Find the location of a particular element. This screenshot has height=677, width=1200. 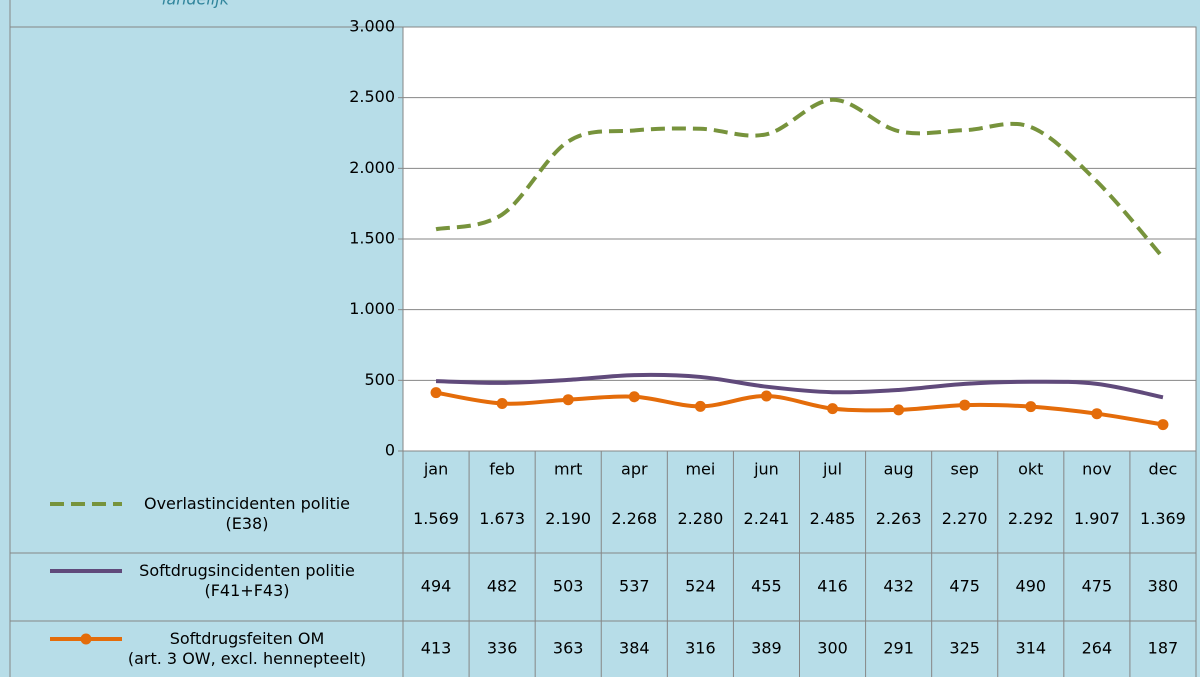

x-tick-label: nov is located at coordinates (1096, 469).